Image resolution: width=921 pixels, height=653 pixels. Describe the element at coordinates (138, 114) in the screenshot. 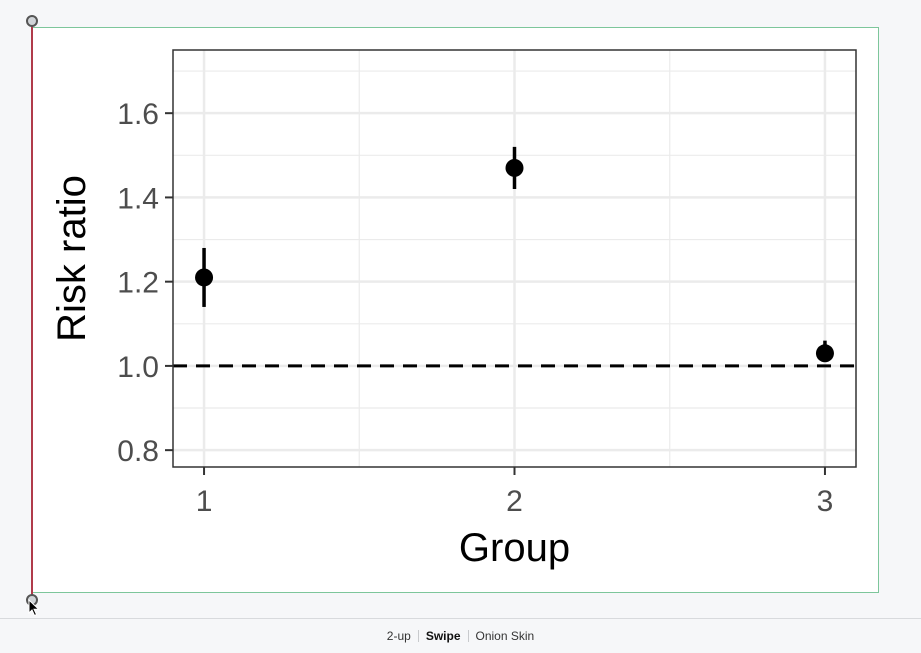

I see `y-tick-label: 1.6` at that location.